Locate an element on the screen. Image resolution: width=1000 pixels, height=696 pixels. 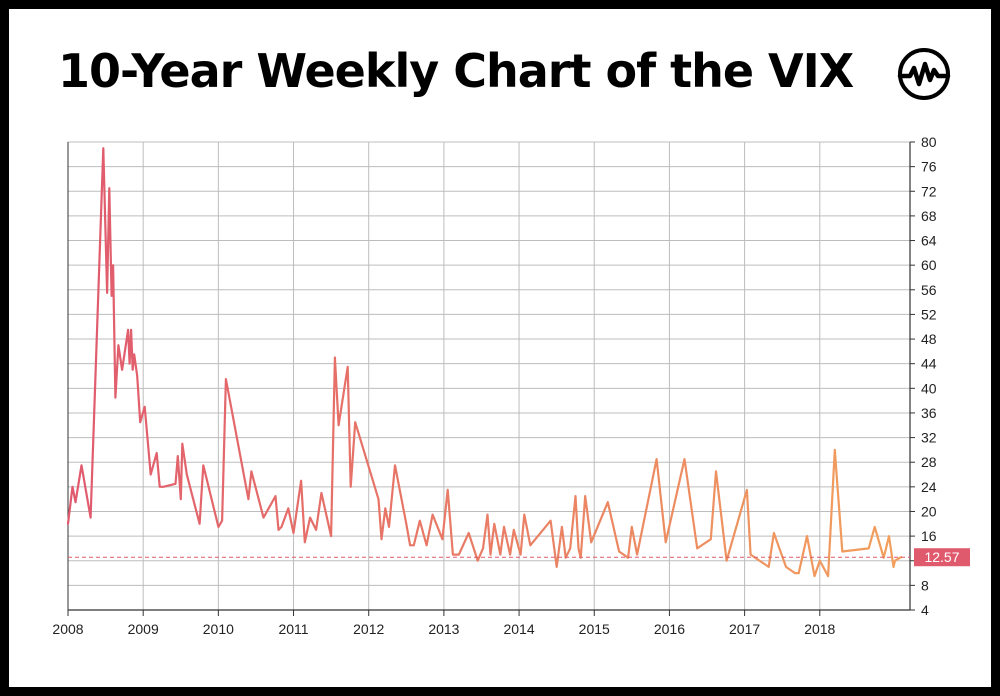
y-tick-label: 80 is located at coordinates (929, 142).